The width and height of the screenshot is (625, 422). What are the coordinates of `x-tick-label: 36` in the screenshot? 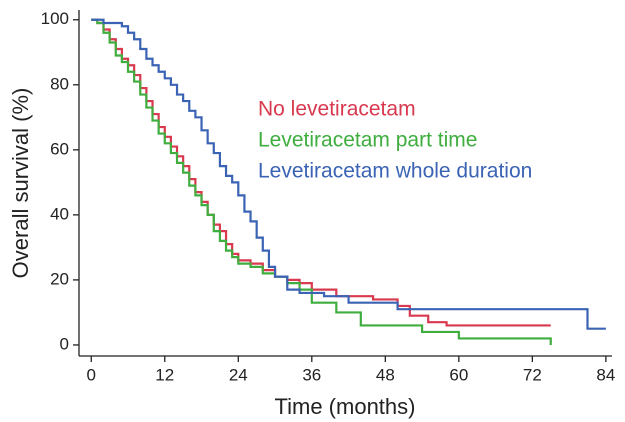 It's located at (311, 374).